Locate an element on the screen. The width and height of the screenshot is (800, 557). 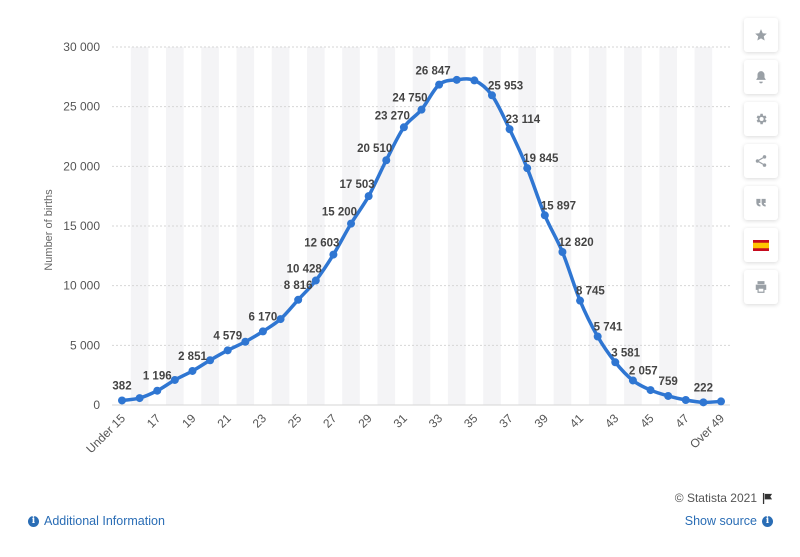
share-button is located at coordinates (761, 161).